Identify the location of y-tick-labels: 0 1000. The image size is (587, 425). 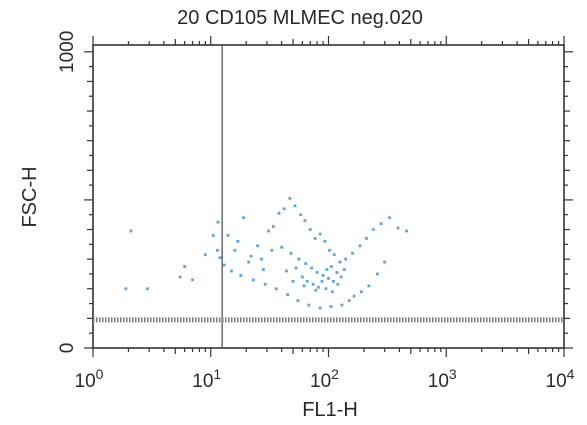
(67, 192).